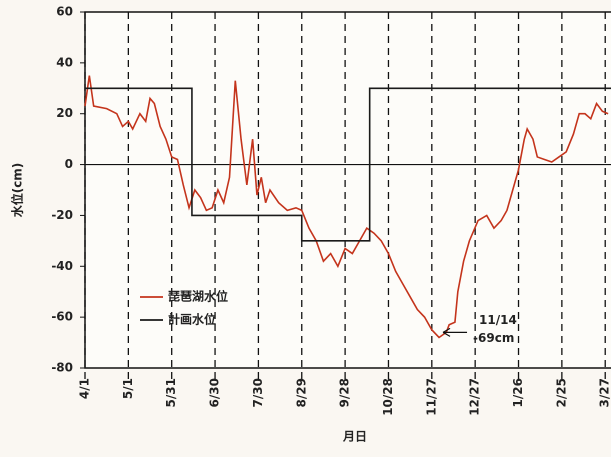 The width and height of the screenshot is (611, 457). What do you see at coordinates (561, 392) in the screenshot?
I see `x-tick-label: 2/25` at bounding box center [561, 392].